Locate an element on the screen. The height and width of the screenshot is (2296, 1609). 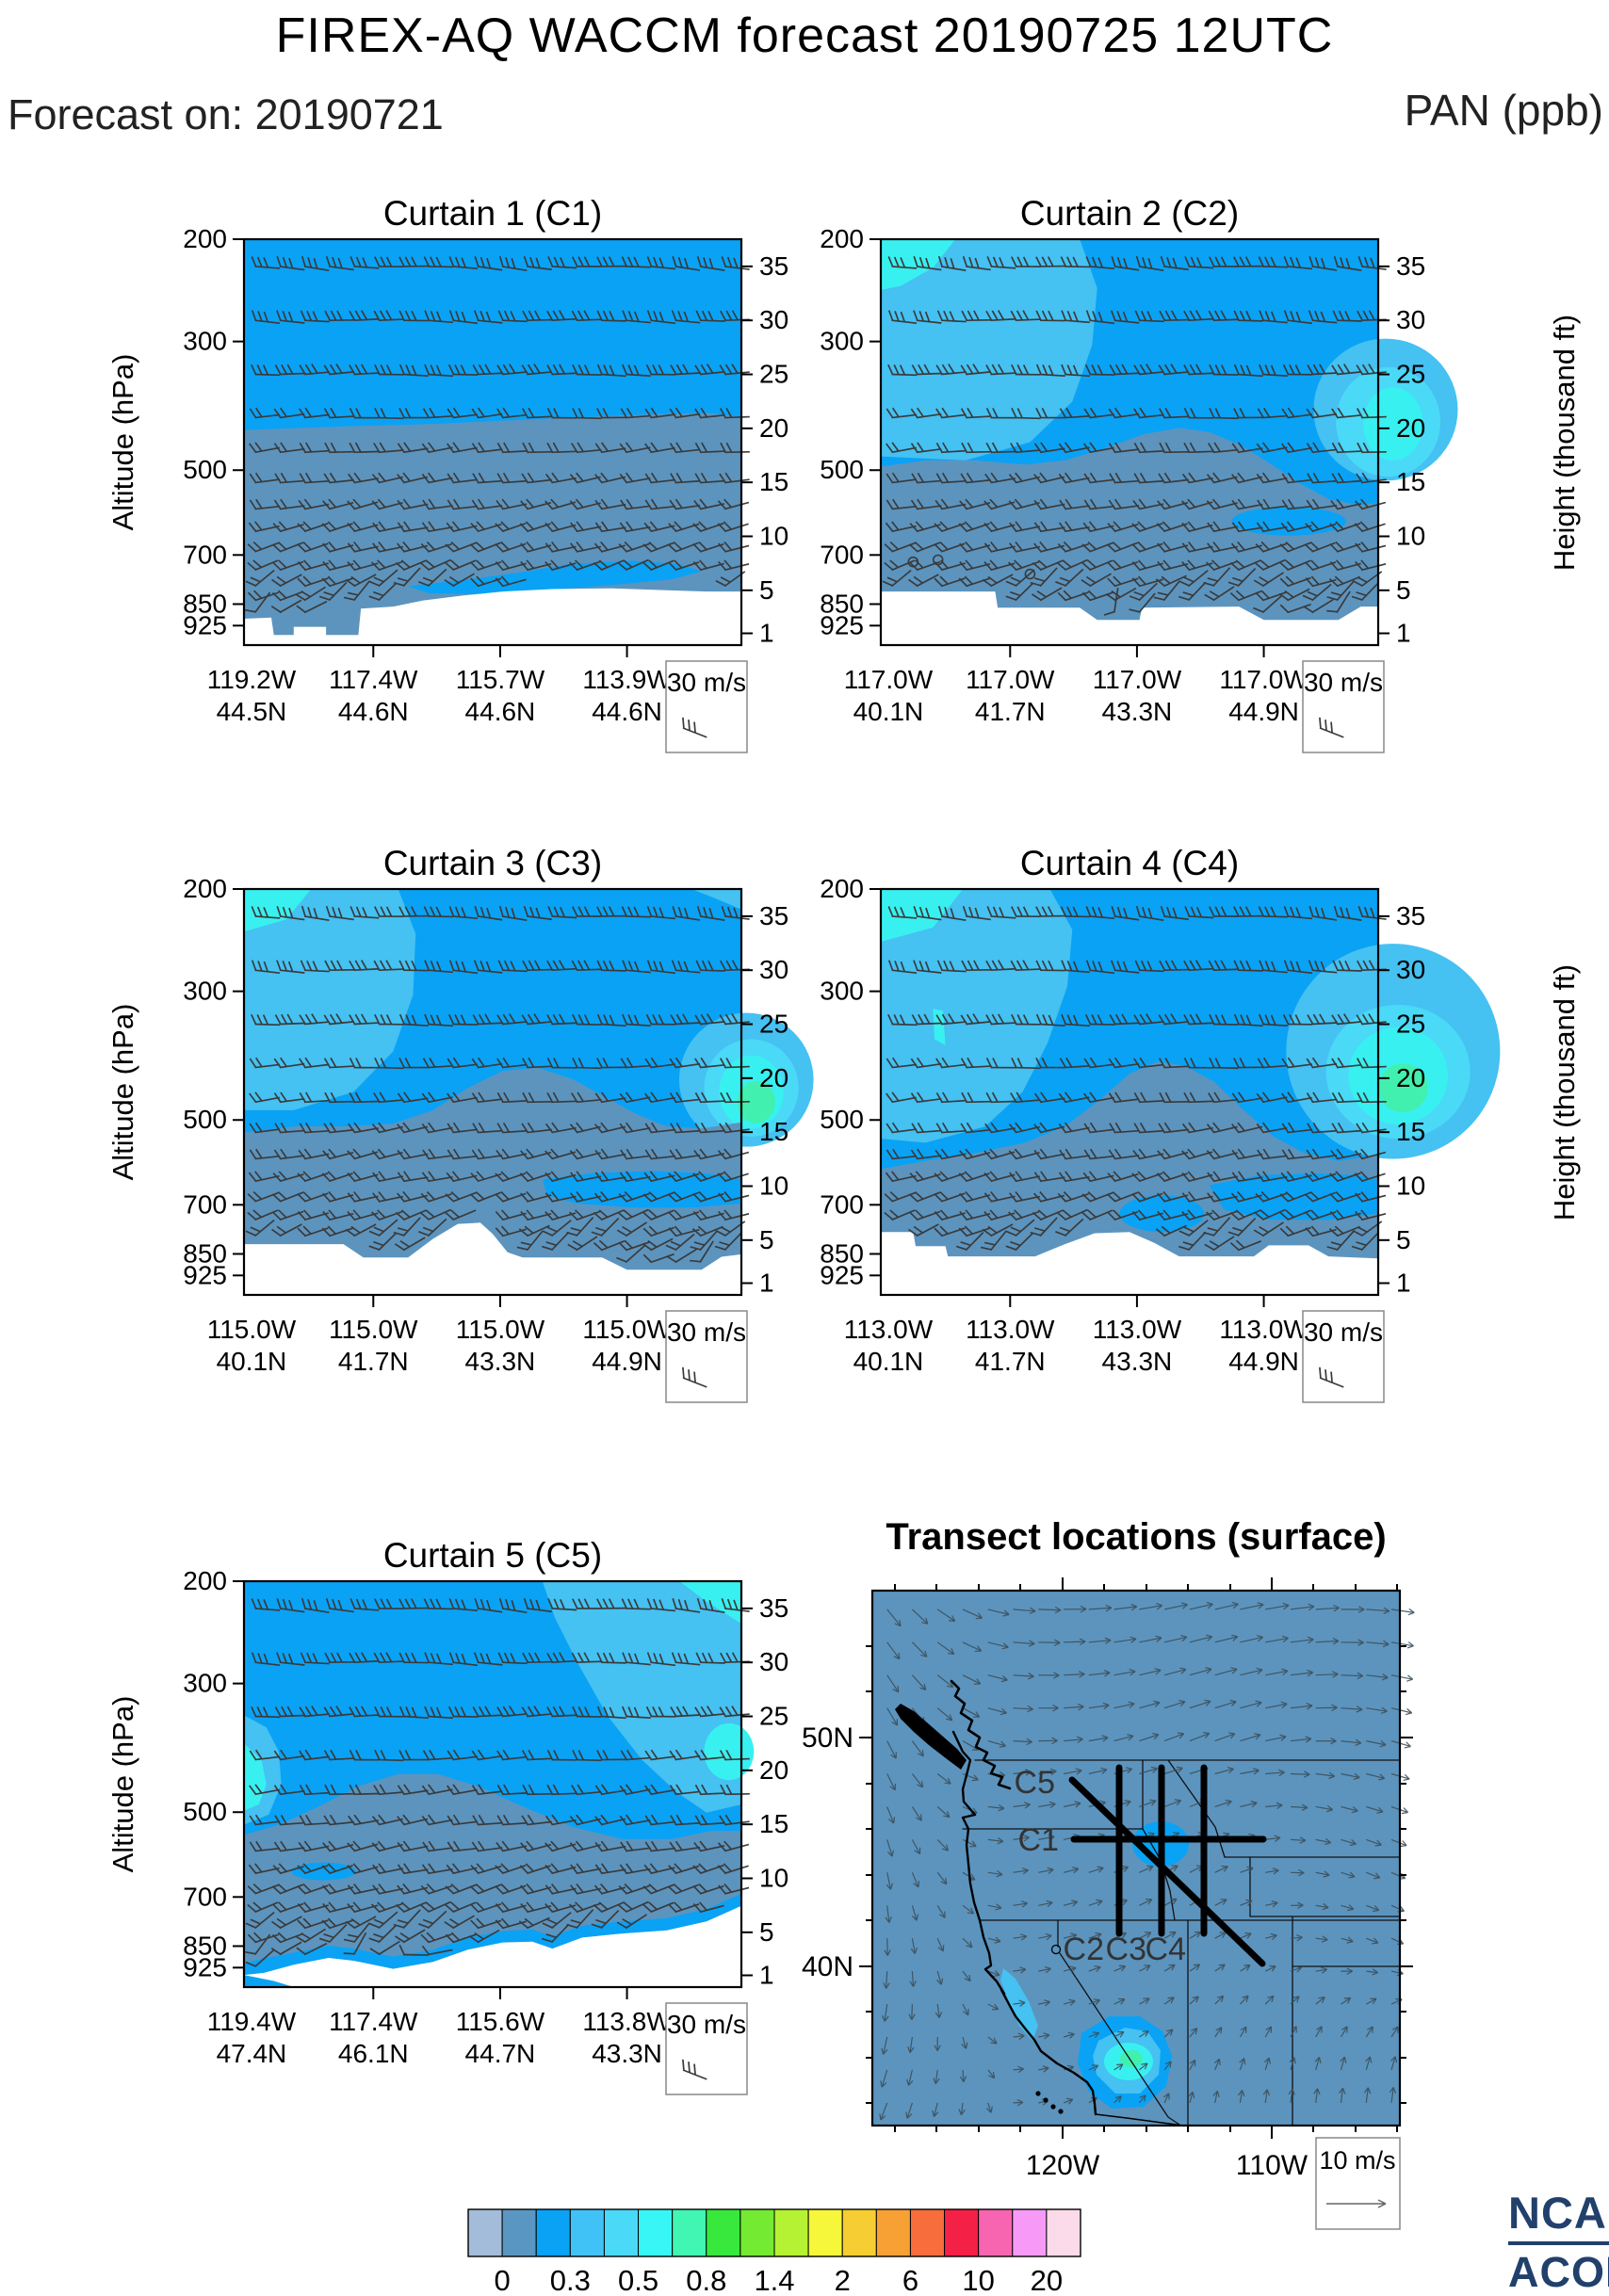
pressure-tick-label: 925 is located at coordinates (205, 1274).